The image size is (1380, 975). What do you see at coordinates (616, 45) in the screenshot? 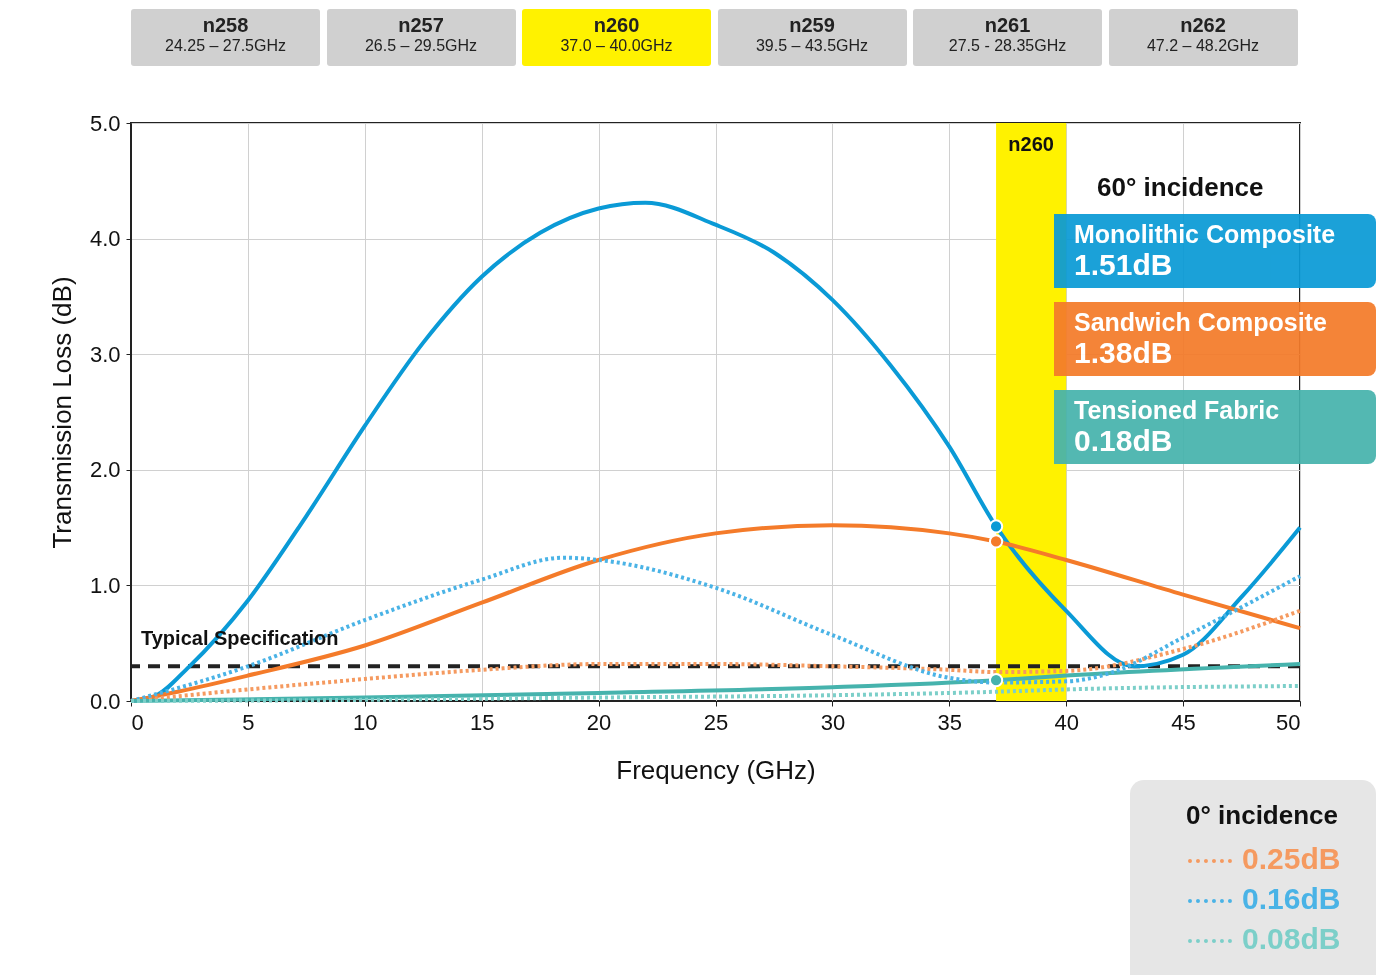
I see `text: 37.0 – 40.0GHz` at bounding box center [616, 45].